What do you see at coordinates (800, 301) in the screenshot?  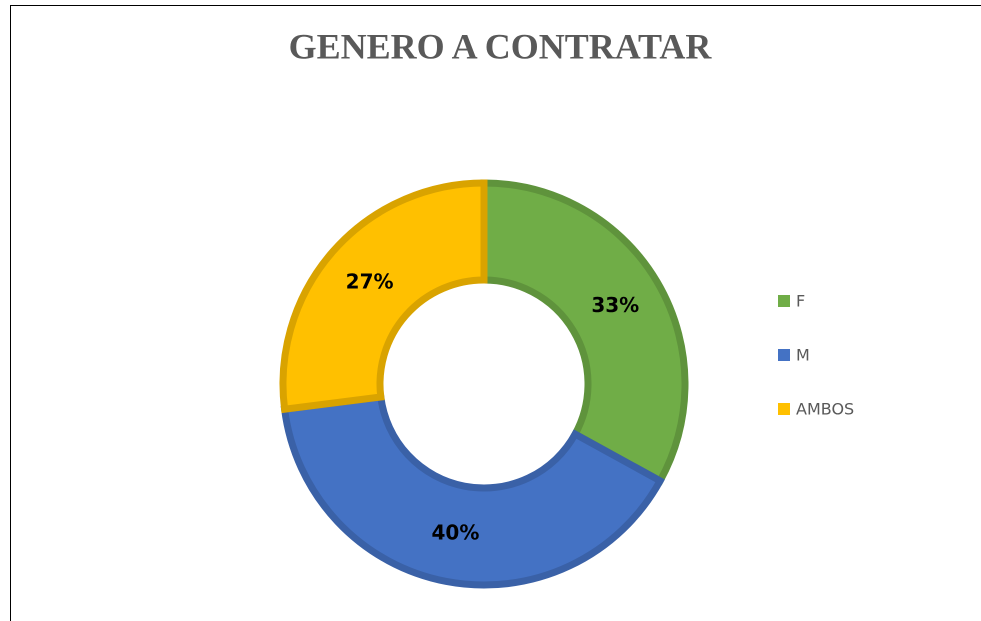 I see `legend-label: F` at bounding box center [800, 301].